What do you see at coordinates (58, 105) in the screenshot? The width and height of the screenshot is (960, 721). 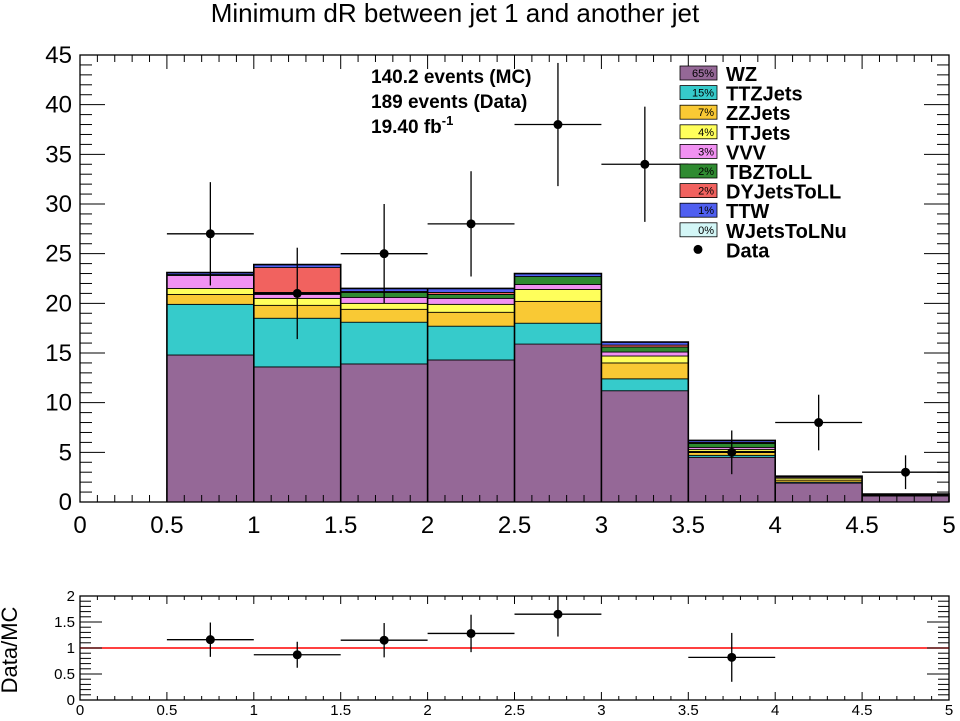 I see `y-tick-label: 40` at bounding box center [58, 105].